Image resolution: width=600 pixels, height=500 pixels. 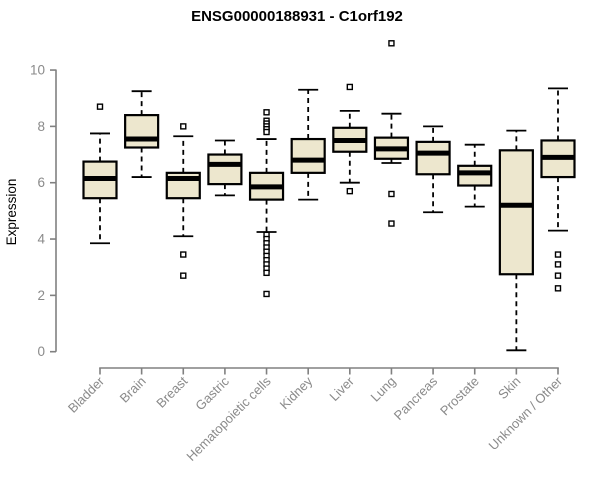 What do you see at coordinates (416, 398) in the screenshot?
I see `x-tick-label-pancreas: Pancreas` at bounding box center [416, 398].